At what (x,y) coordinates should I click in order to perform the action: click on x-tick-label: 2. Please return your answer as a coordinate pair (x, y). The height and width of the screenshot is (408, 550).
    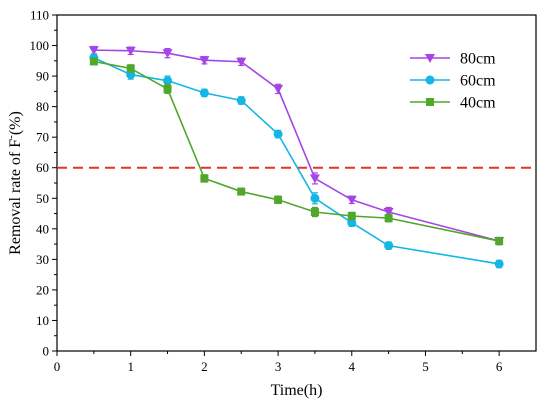
    Looking at the image, I should click on (204, 366).